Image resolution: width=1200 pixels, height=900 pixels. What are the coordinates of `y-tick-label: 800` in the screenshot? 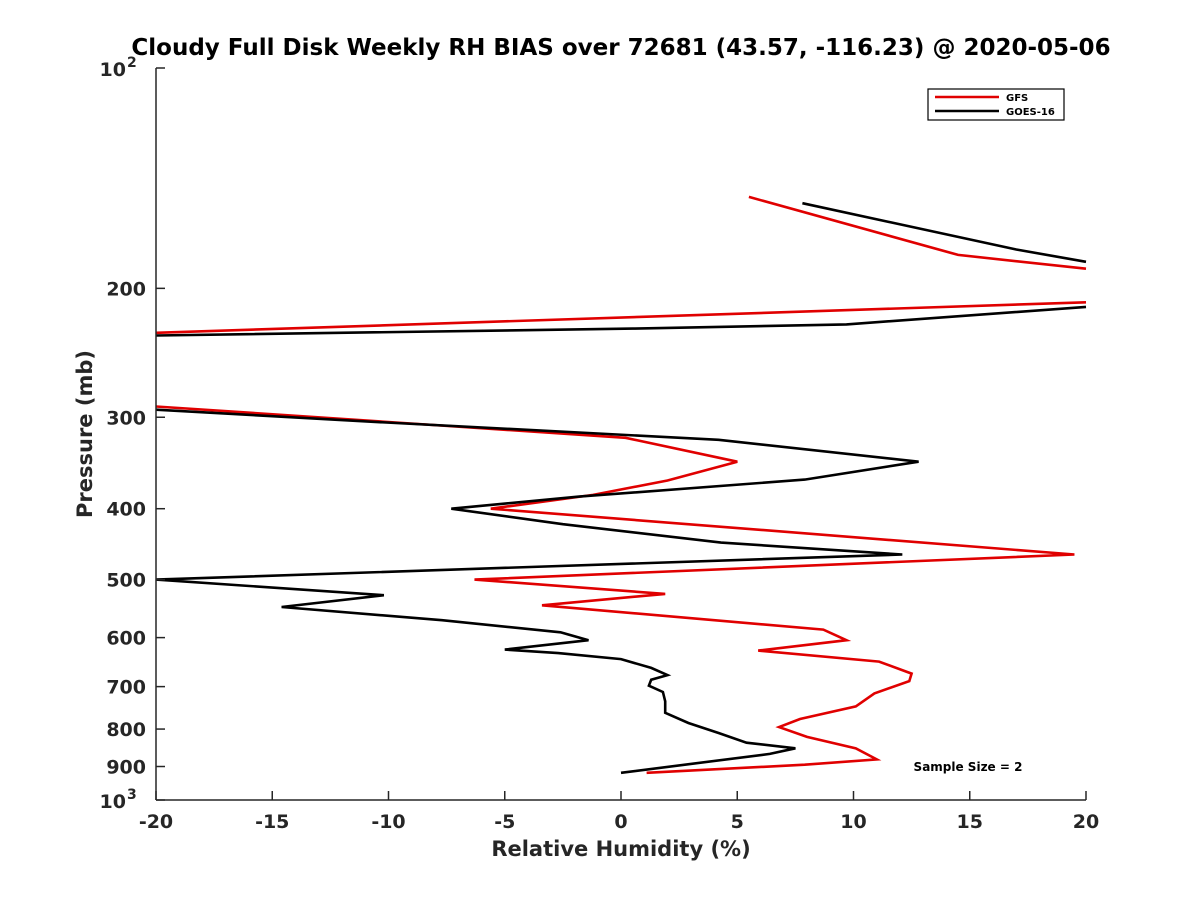 It's located at (126, 730).